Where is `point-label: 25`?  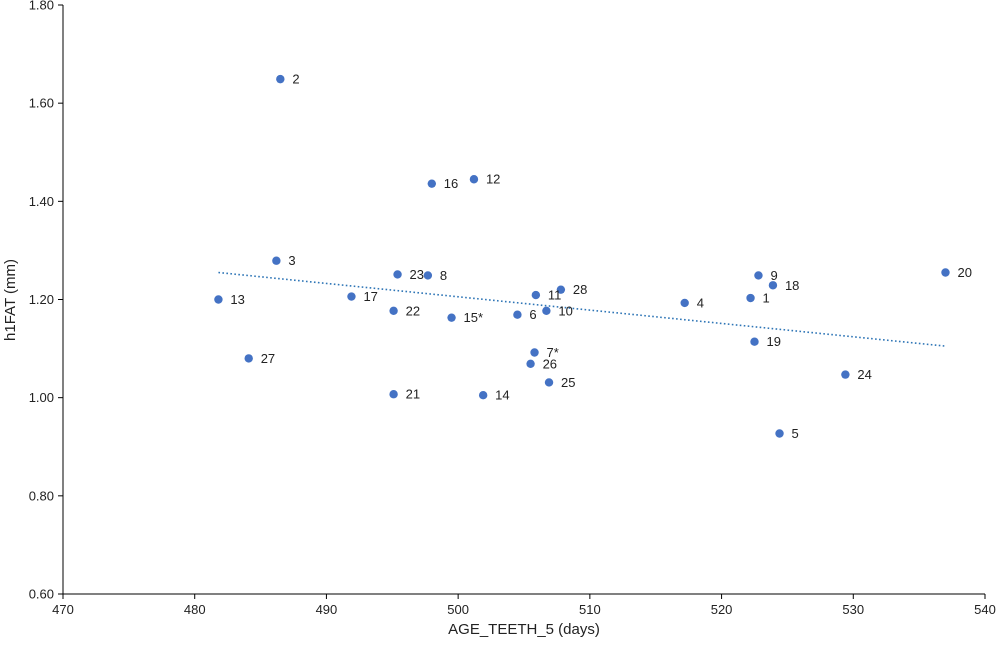
point-label: 25 is located at coordinates (568, 382).